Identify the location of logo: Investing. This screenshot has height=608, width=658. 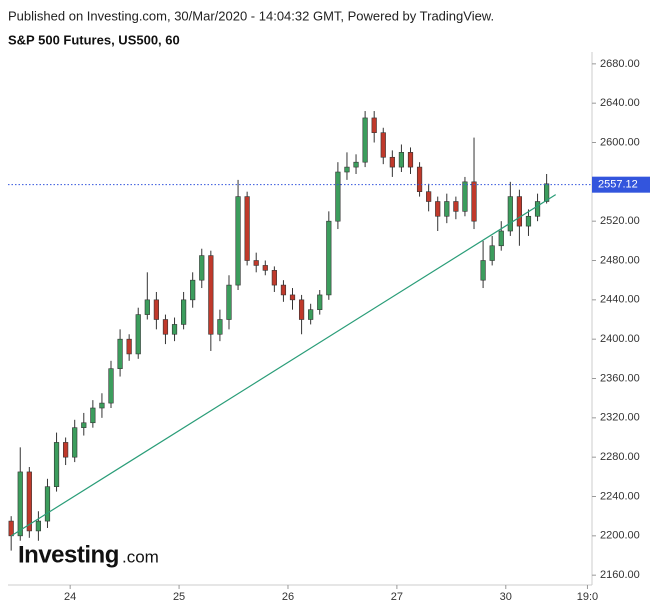
(68, 554).